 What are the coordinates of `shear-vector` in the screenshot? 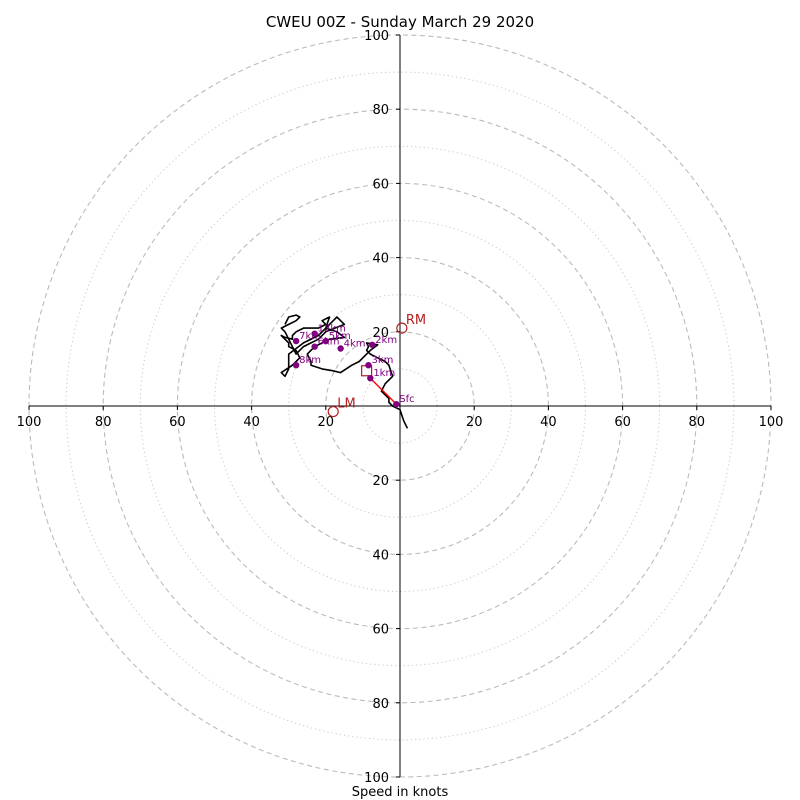 It's located at (383, 391).